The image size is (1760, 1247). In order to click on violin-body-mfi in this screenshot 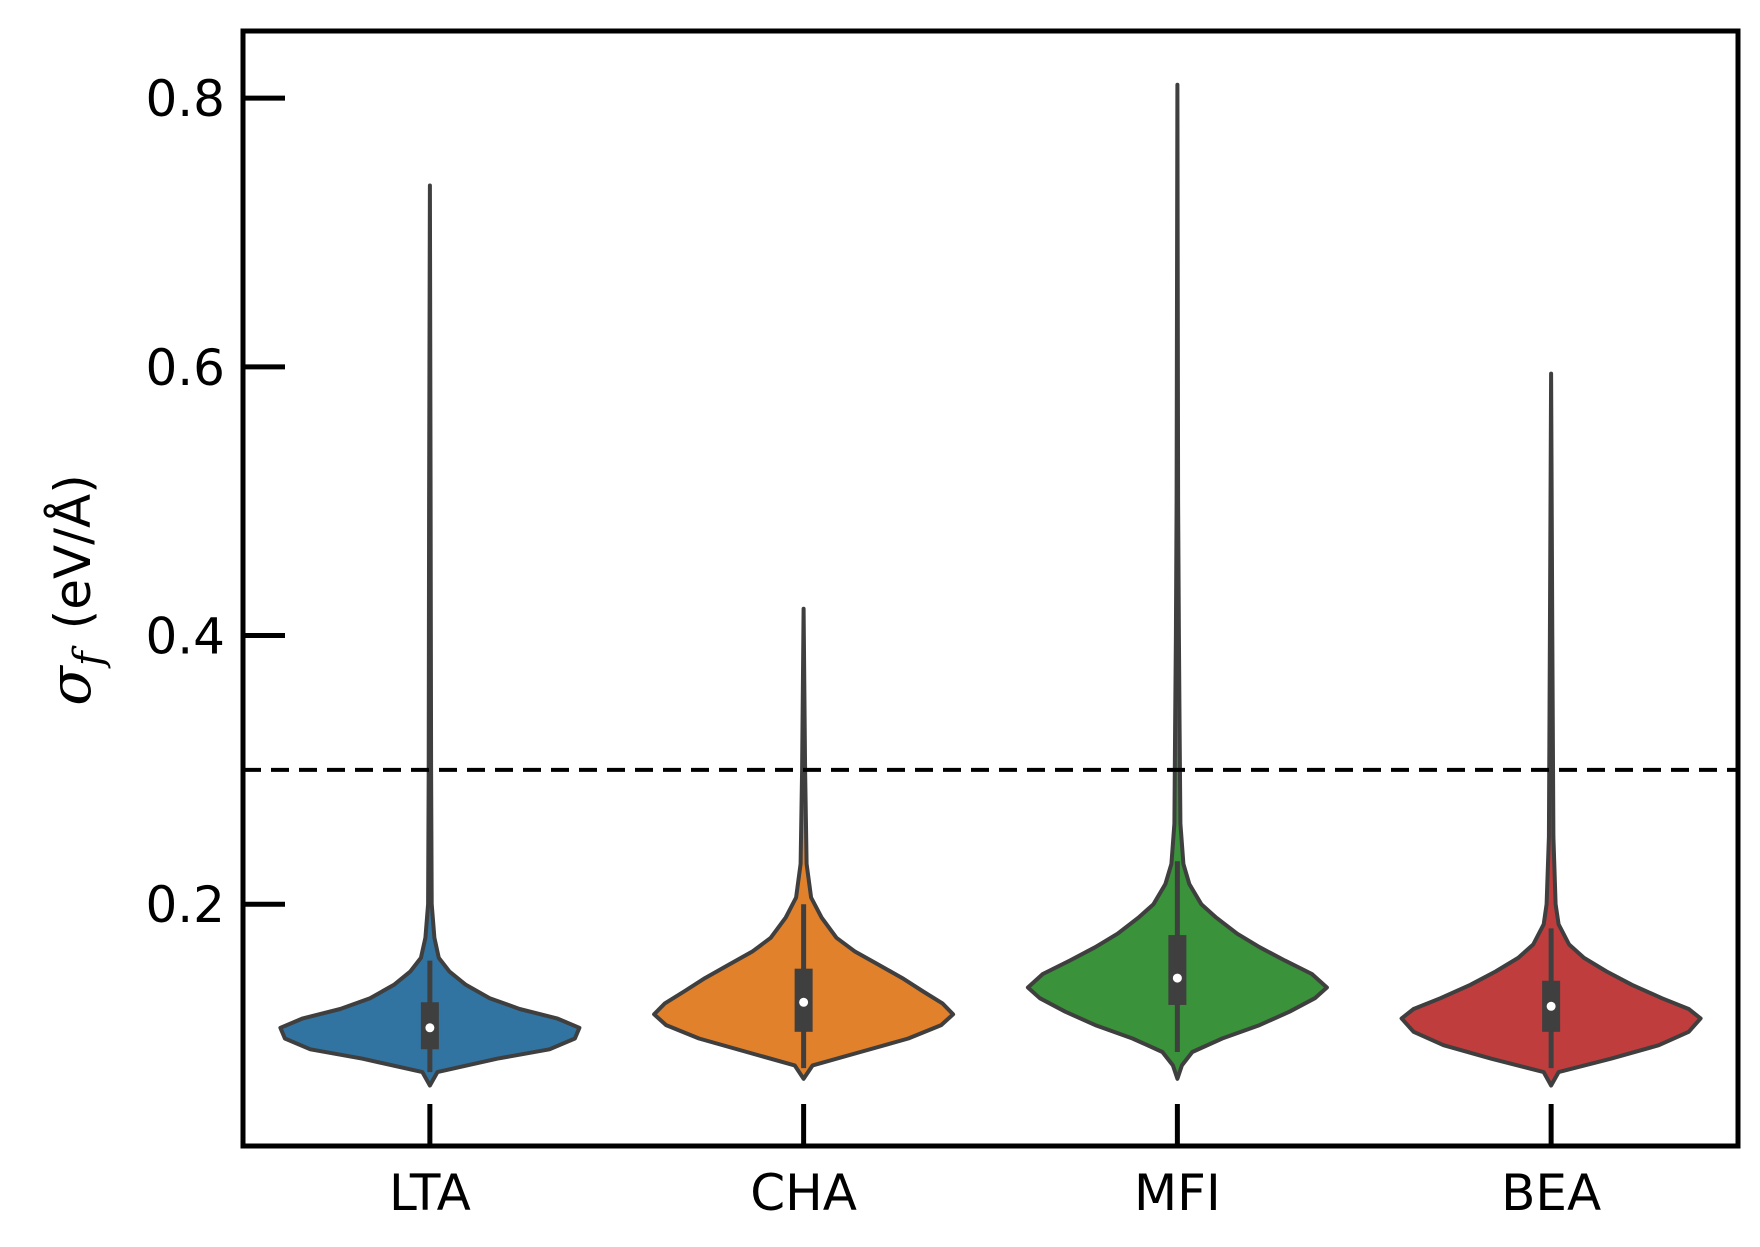, I will do `click(1177, 581)`.